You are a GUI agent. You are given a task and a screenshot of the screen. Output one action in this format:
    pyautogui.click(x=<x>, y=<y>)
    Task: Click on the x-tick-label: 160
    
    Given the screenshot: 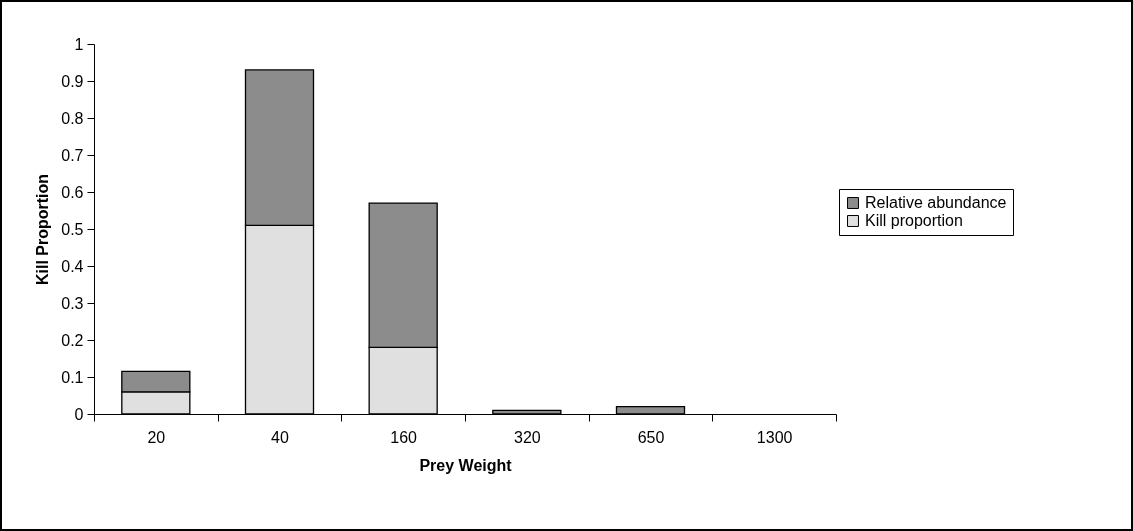 What is the action you would take?
    pyautogui.click(x=404, y=437)
    